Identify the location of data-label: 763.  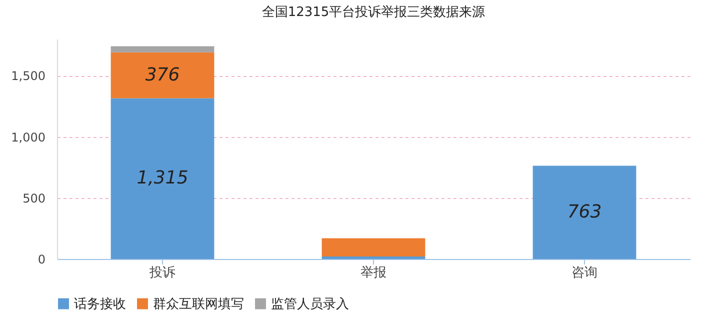
(584, 211).